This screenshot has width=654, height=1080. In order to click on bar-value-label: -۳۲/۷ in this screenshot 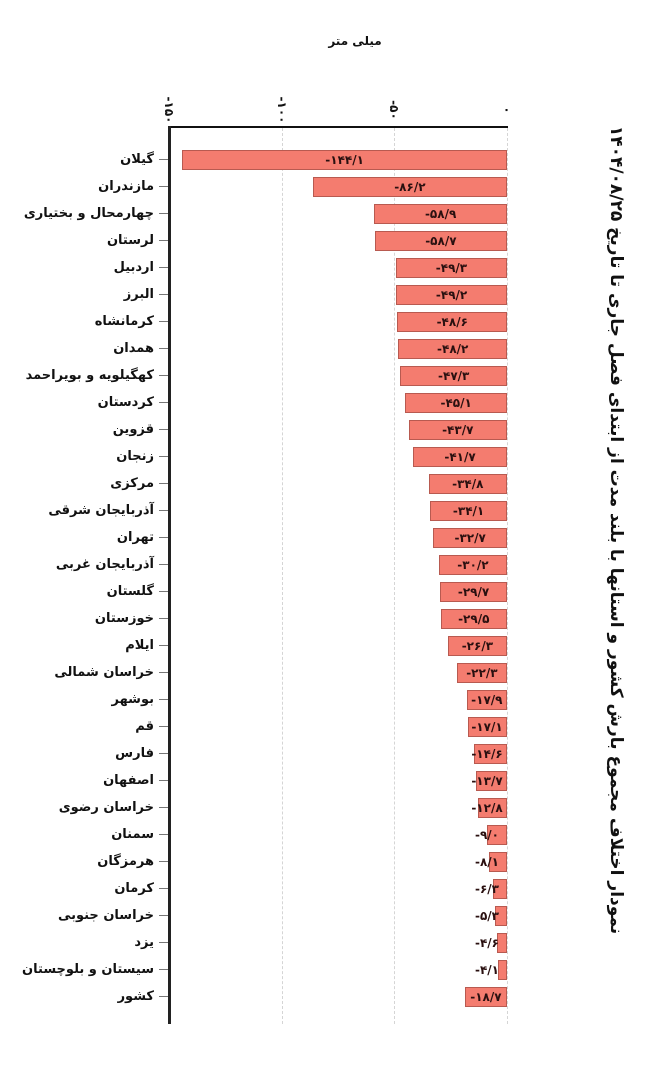, I will do `click(470, 538)`.